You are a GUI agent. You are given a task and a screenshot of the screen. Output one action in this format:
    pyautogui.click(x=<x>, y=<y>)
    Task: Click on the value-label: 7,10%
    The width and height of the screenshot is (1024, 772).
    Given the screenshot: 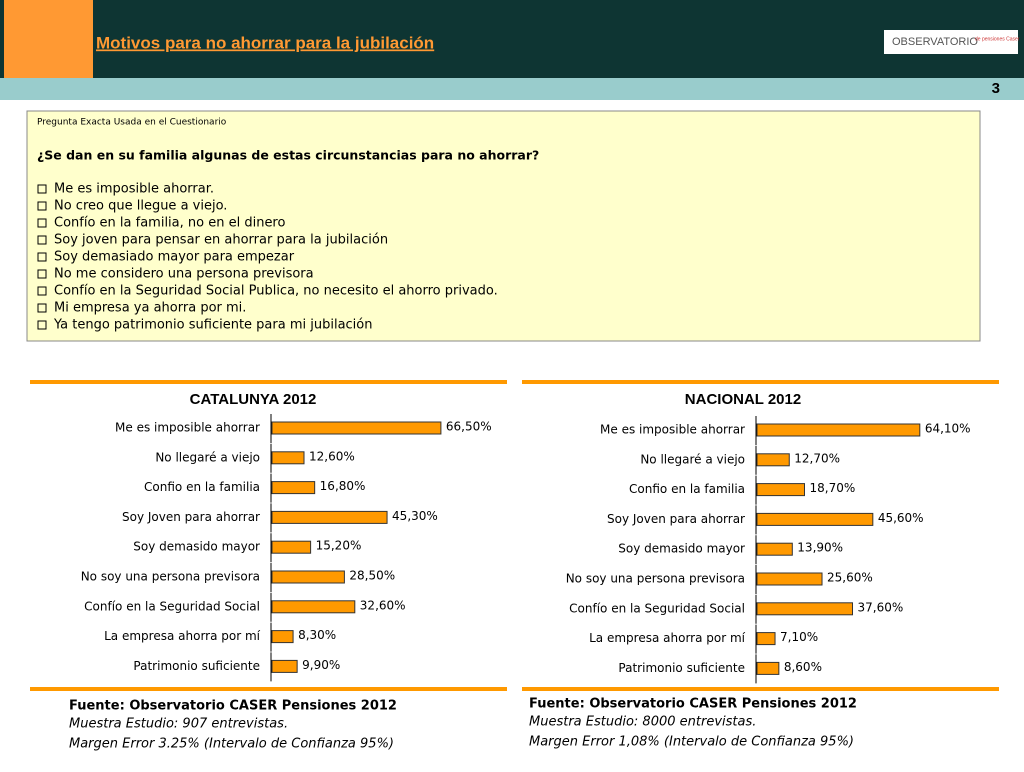 What is the action you would take?
    pyautogui.click(x=799, y=637)
    